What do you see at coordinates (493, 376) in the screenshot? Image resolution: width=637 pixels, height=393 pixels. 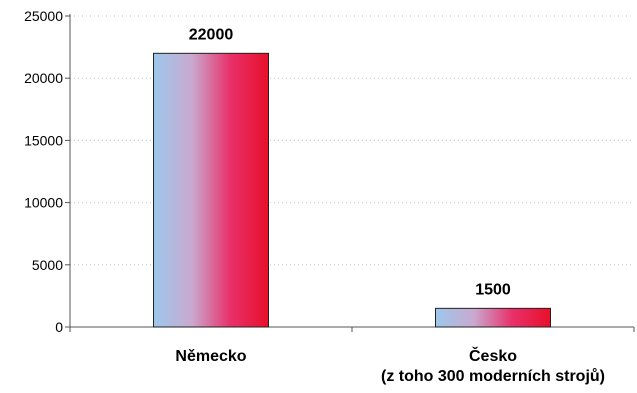 I see `x-category-label: (z toho 300 moderních strojů)` at bounding box center [493, 376].